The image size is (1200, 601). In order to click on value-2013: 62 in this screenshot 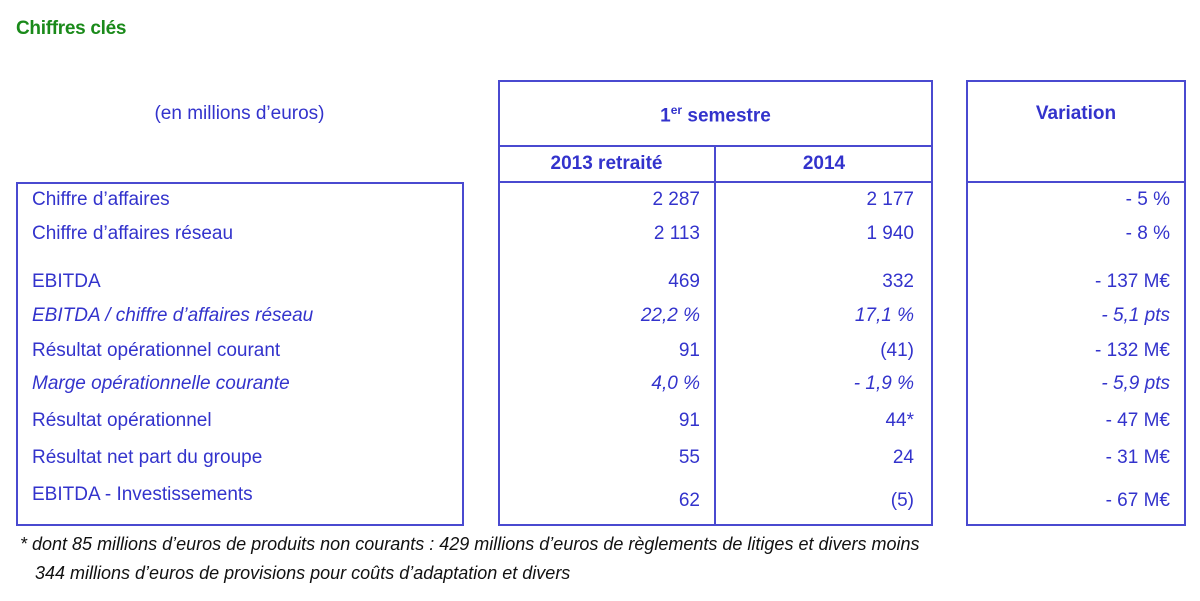, I will do `click(689, 500)`.